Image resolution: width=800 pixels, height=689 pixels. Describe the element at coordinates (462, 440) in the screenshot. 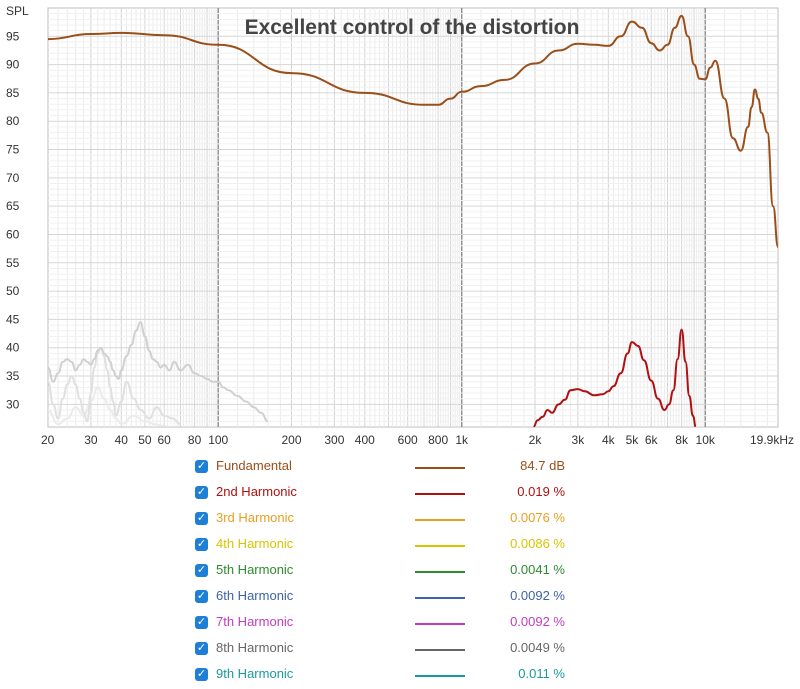

I see `x-tick-label: 1k` at that location.